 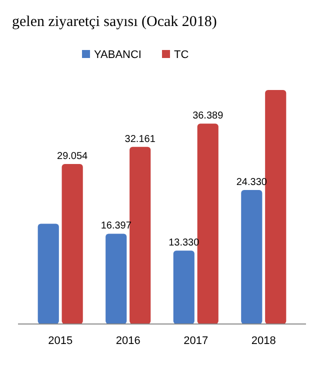 I want to click on data-label: 36.389, so click(x=208, y=116).